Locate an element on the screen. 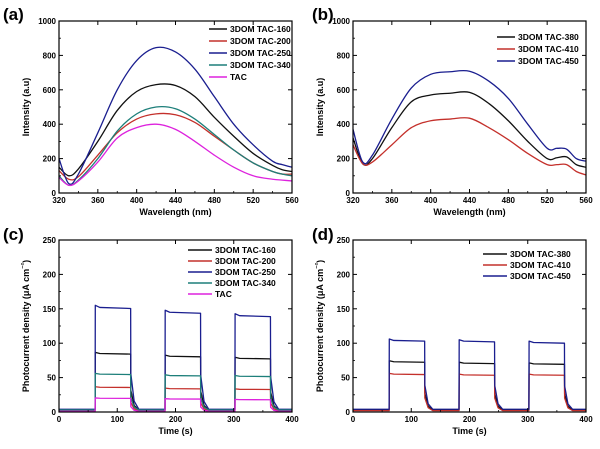  panel-c-xtick-label: 100 is located at coordinates (118, 419).